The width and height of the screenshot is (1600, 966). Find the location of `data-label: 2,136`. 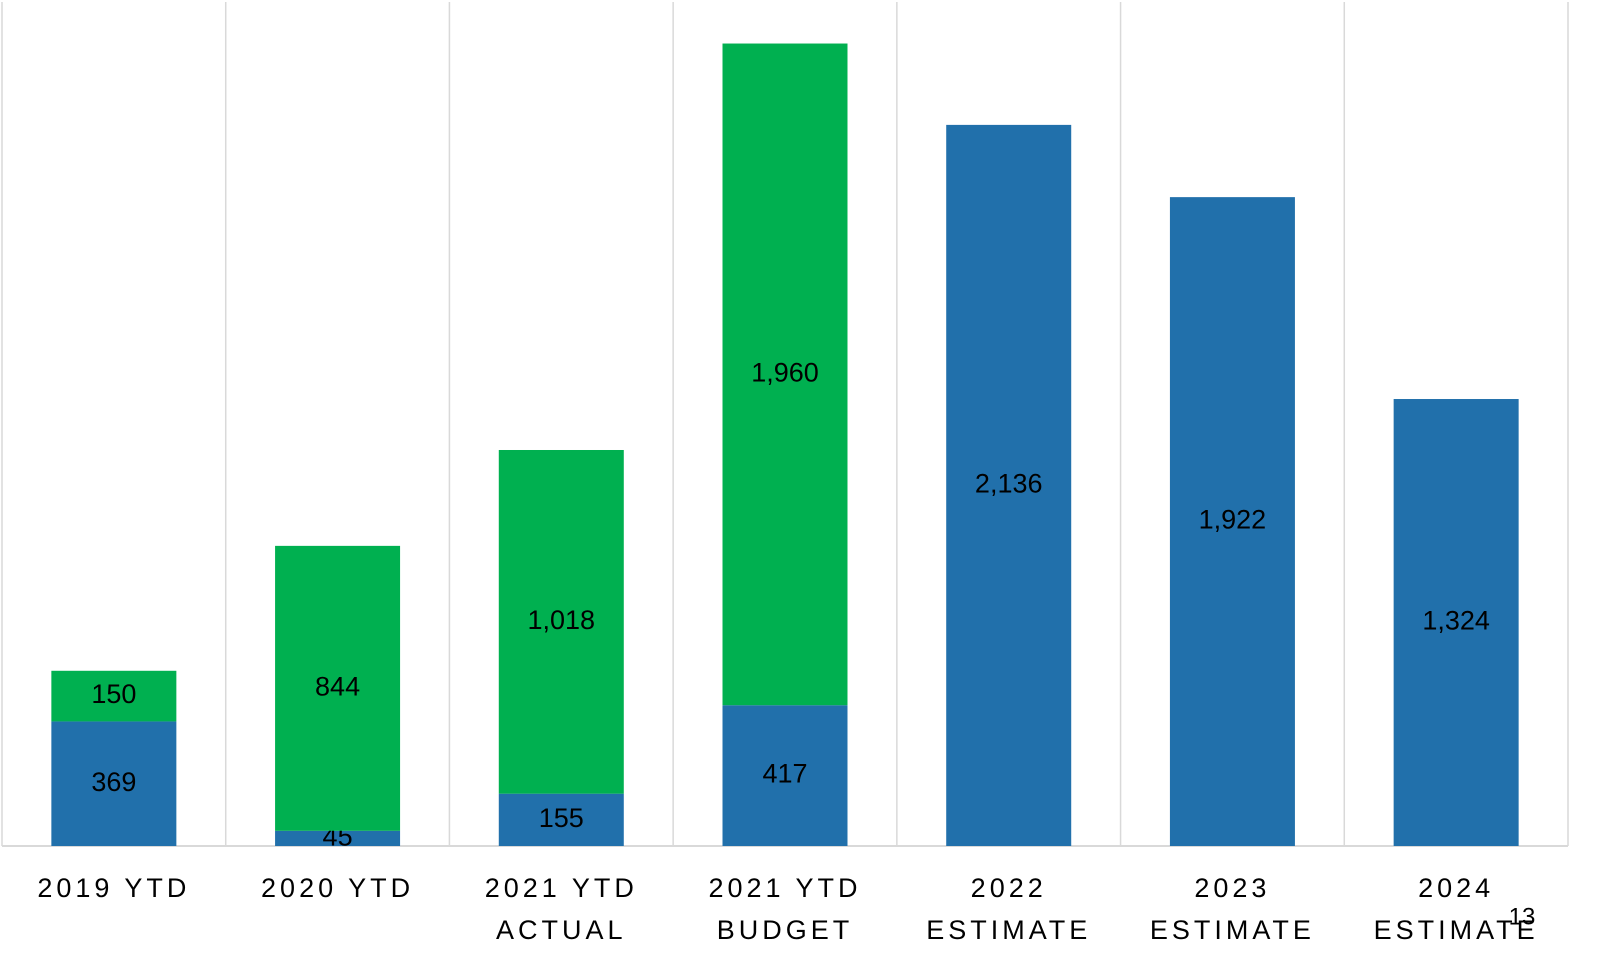

data-label: 2,136 is located at coordinates (1009, 484).